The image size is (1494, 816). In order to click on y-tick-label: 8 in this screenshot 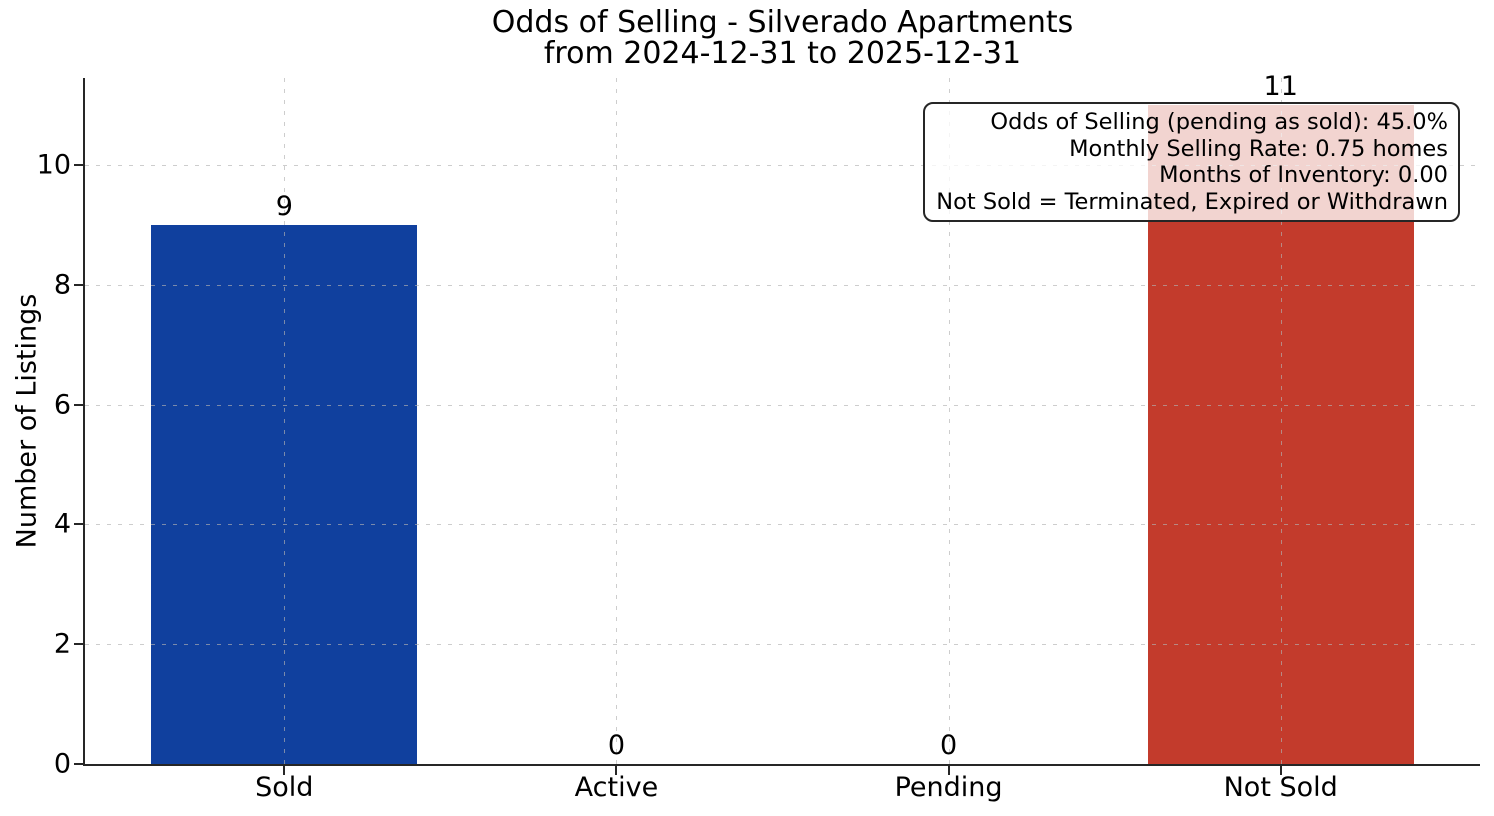, I will do `click(62, 285)`.